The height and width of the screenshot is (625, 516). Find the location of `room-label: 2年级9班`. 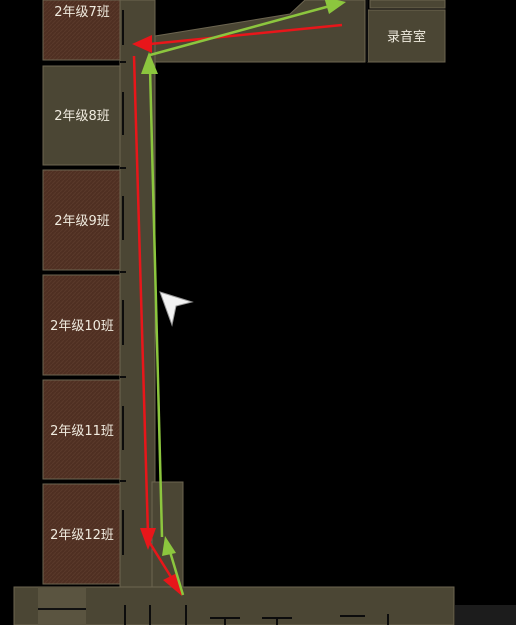

room-label: 2年级9班 is located at coordinates (82, 221).